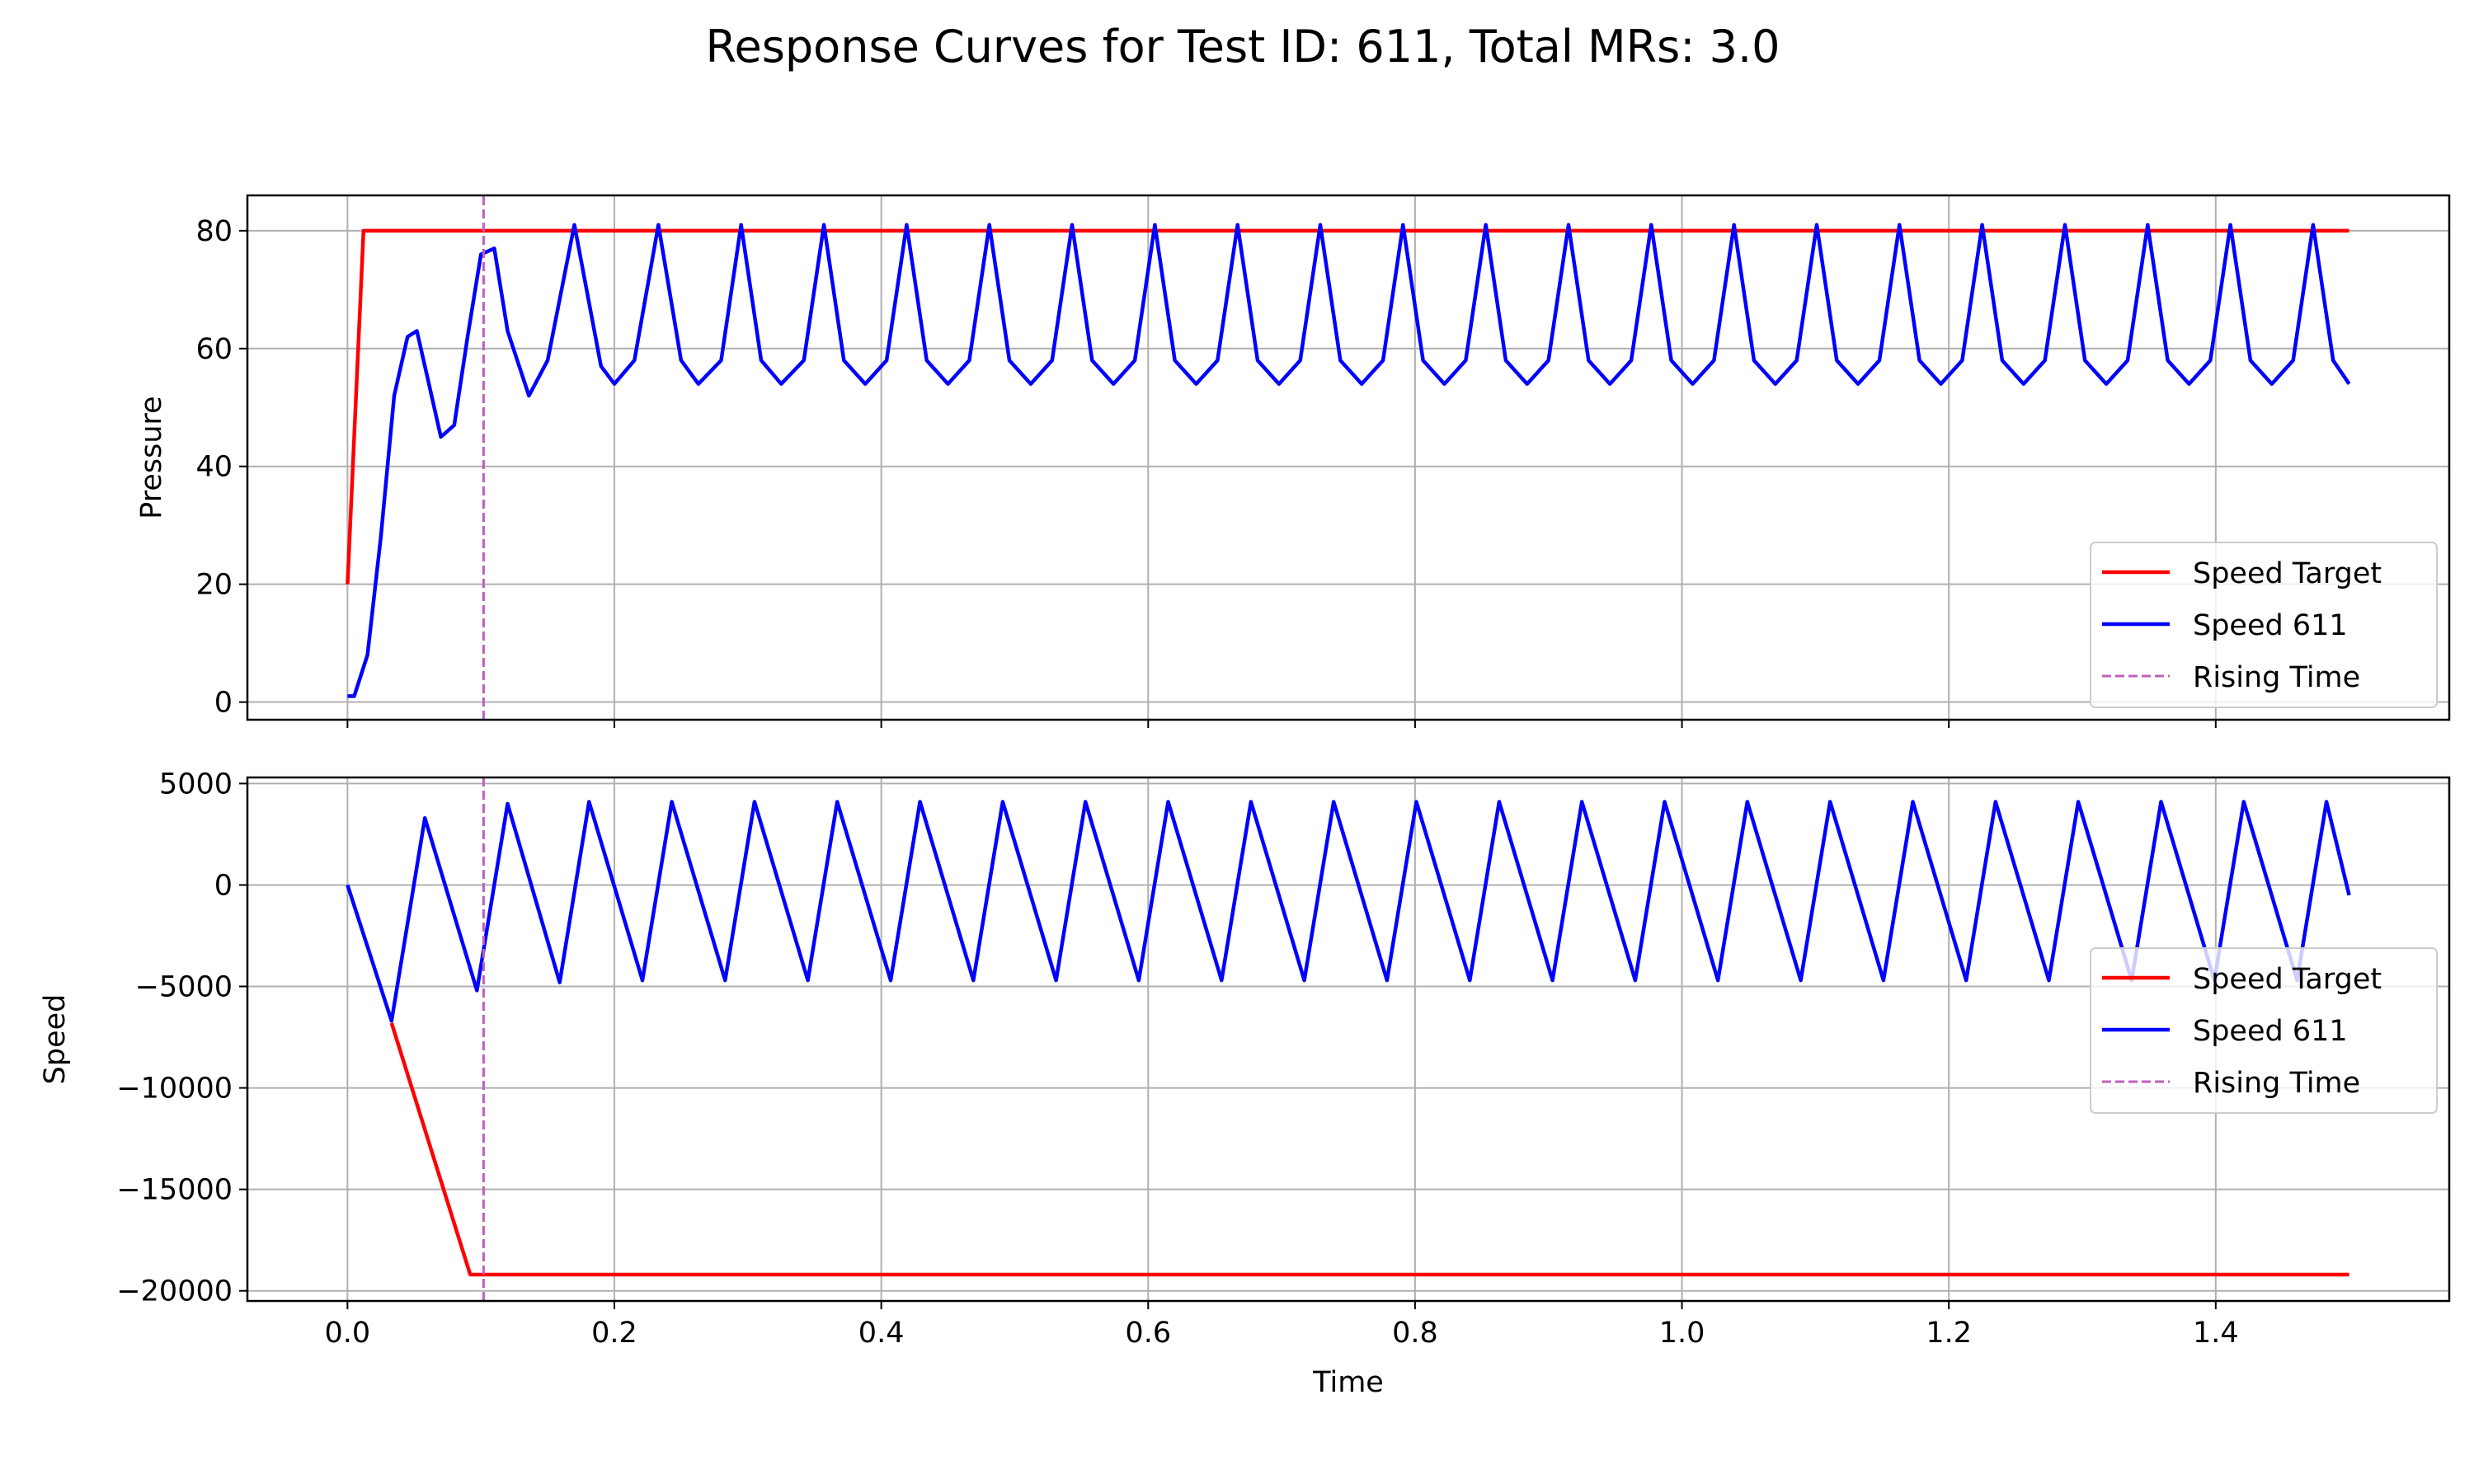  I want to click on x-tick-label: 1.4, so click(2216, 1333).